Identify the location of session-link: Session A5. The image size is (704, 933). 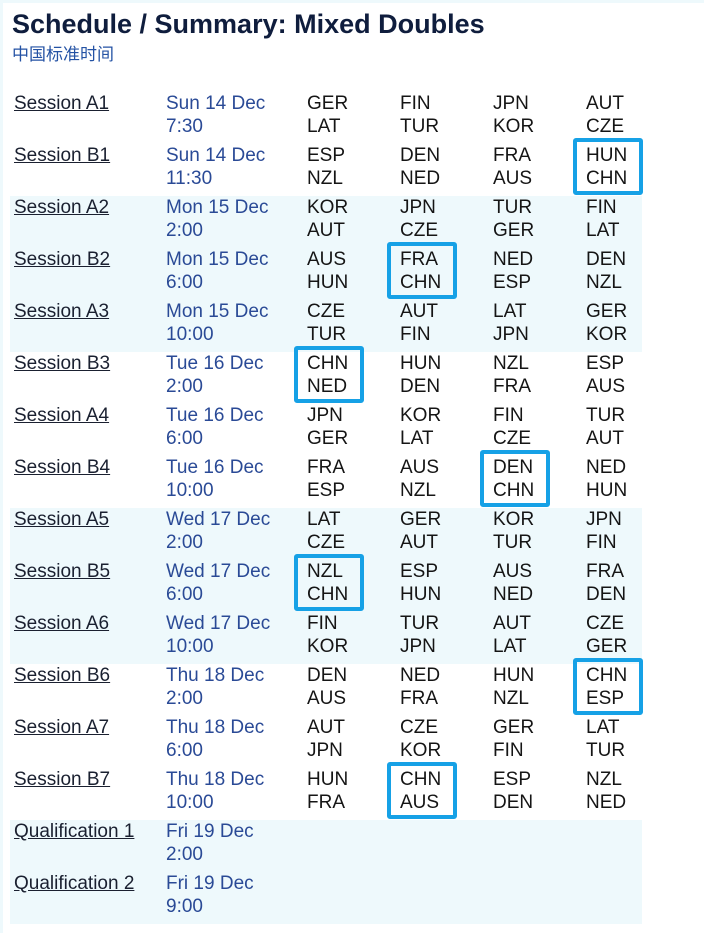
(62, 519).